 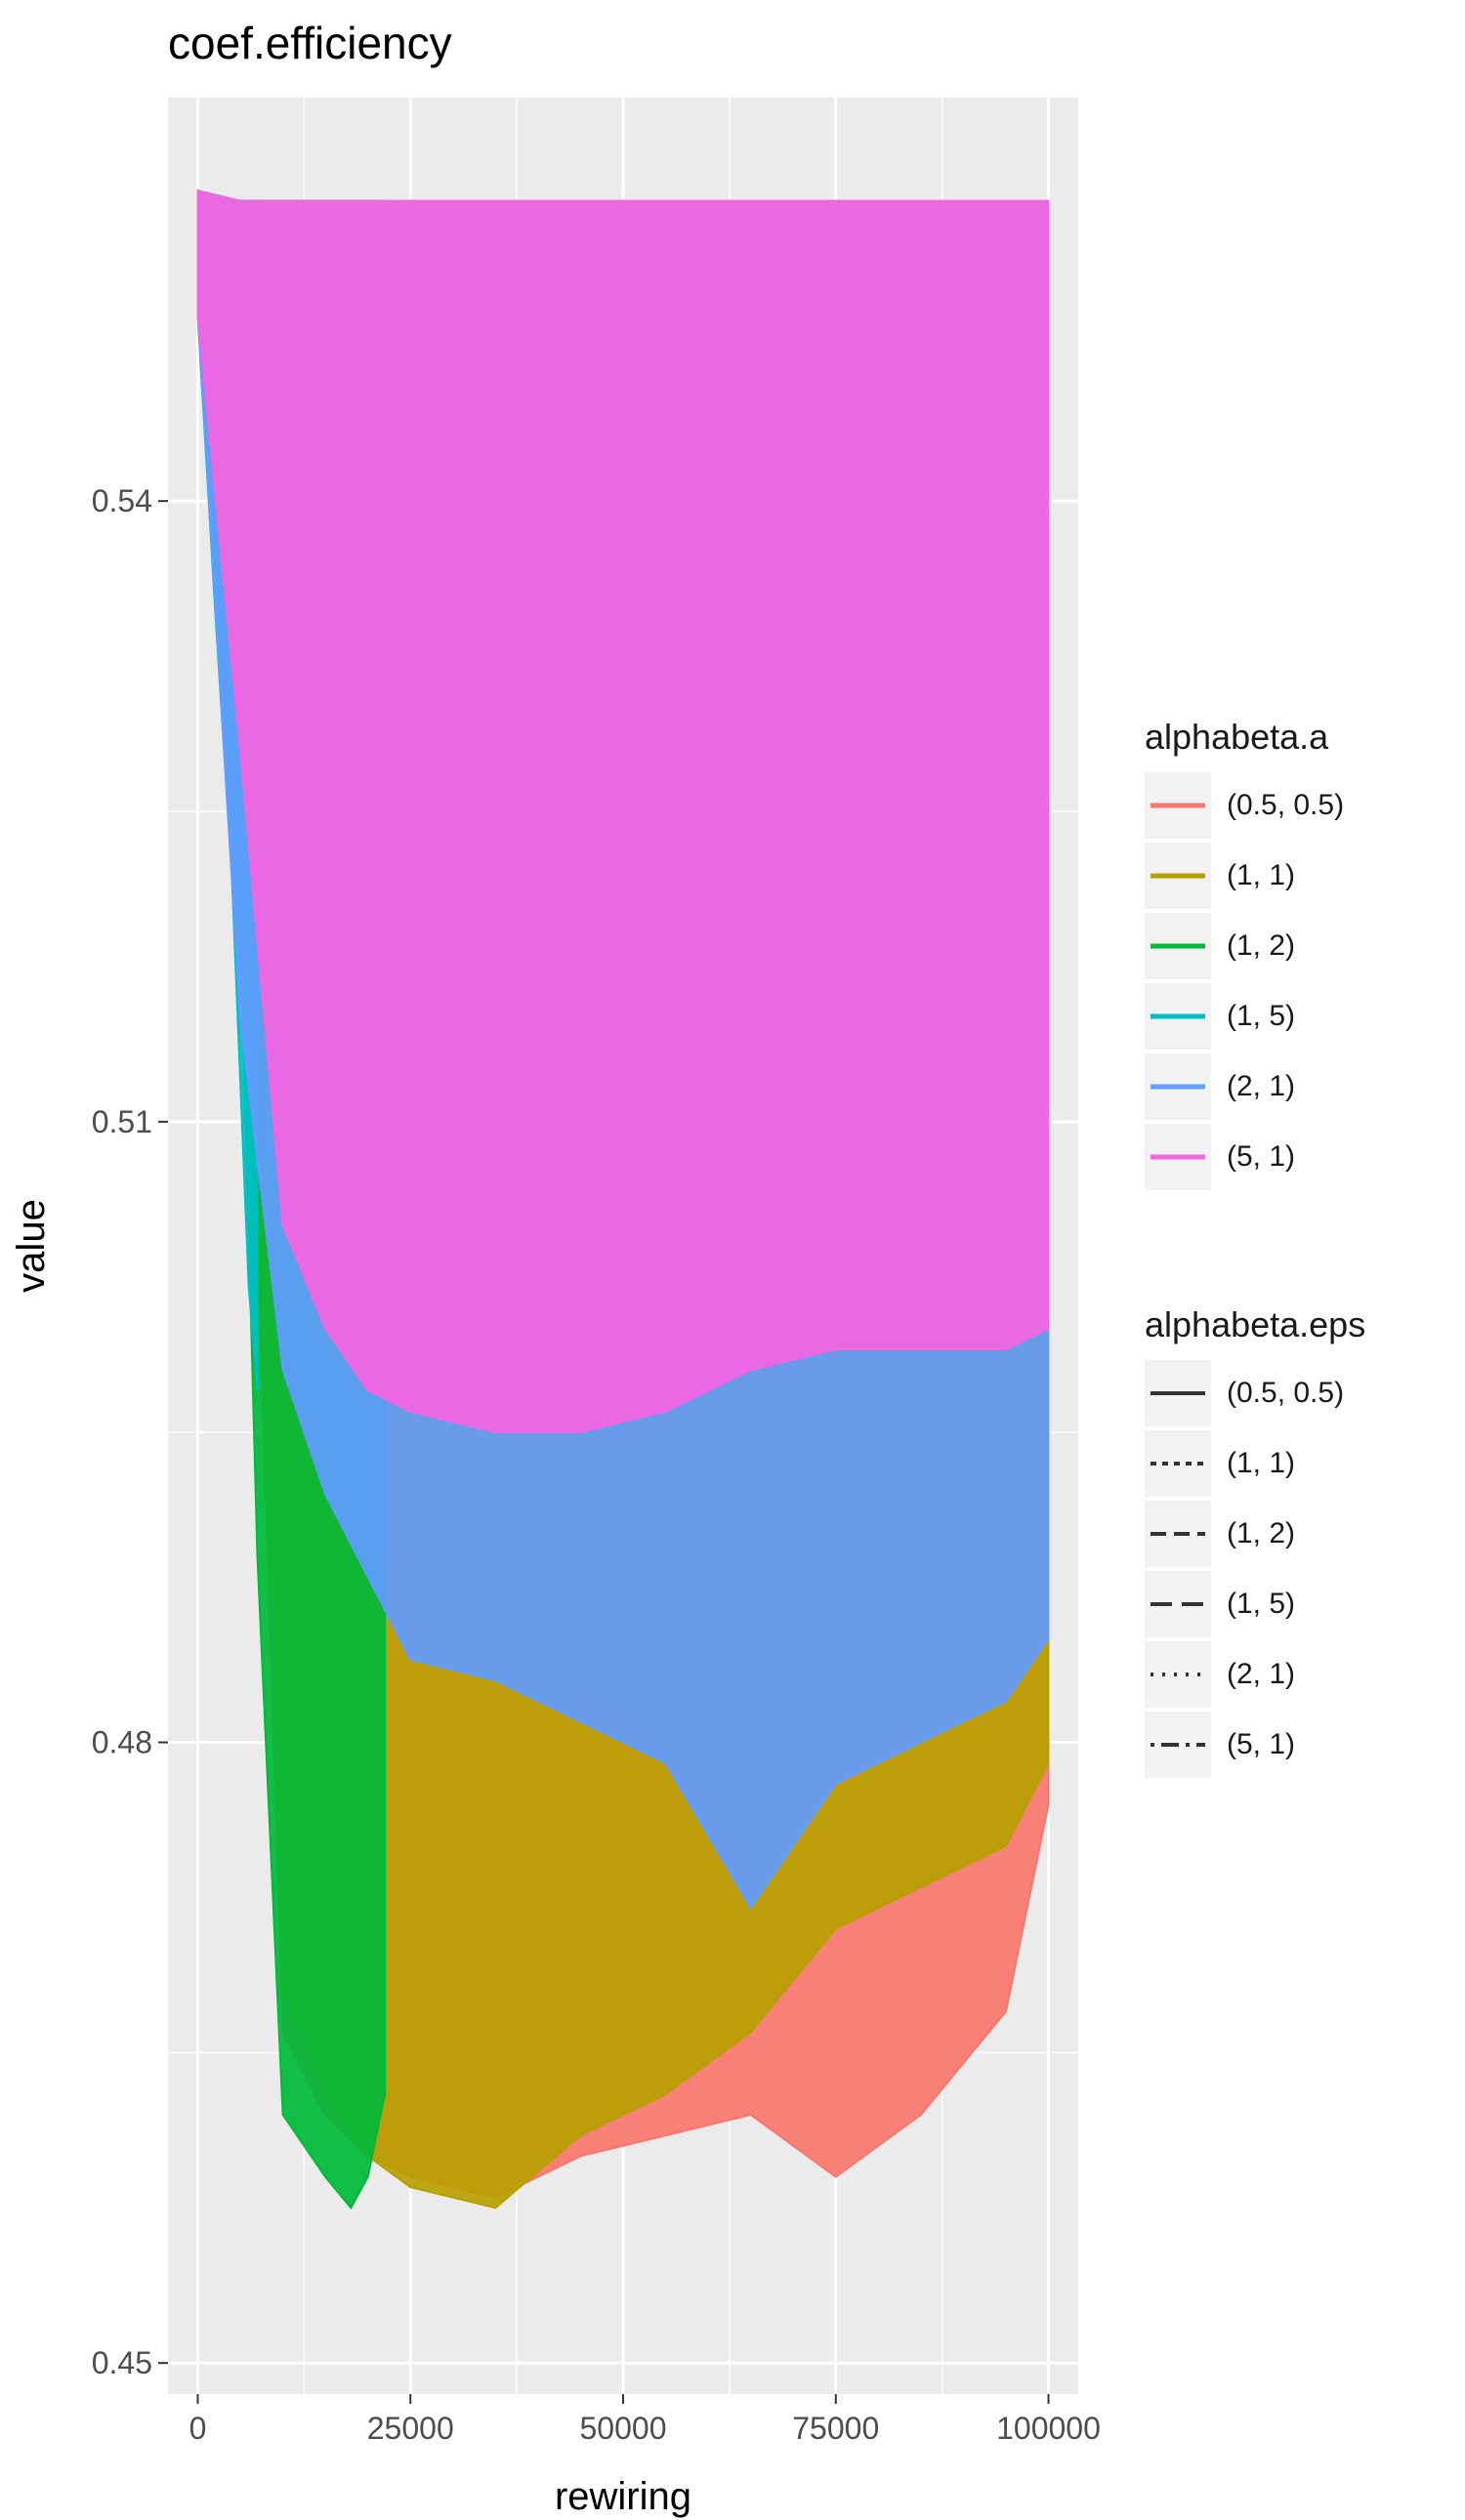 What do you see at coordinates (122, 2362) in the screenshot?
I see `y-tick-label: 0.45` at bounding box center [122, 2362].